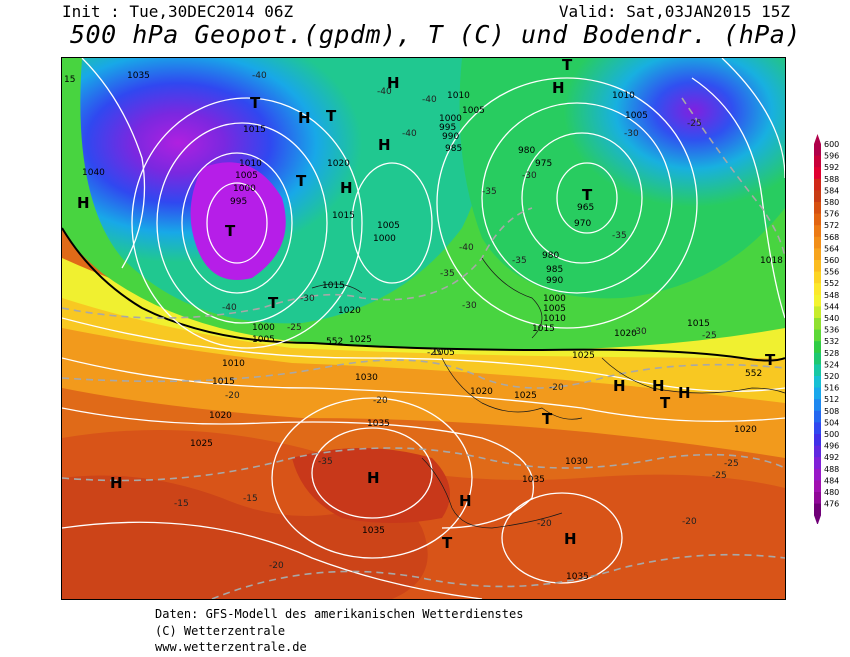 This screenshot has height=657, width=850. I want to click on pressure-label: 1018, so click(771, 261).